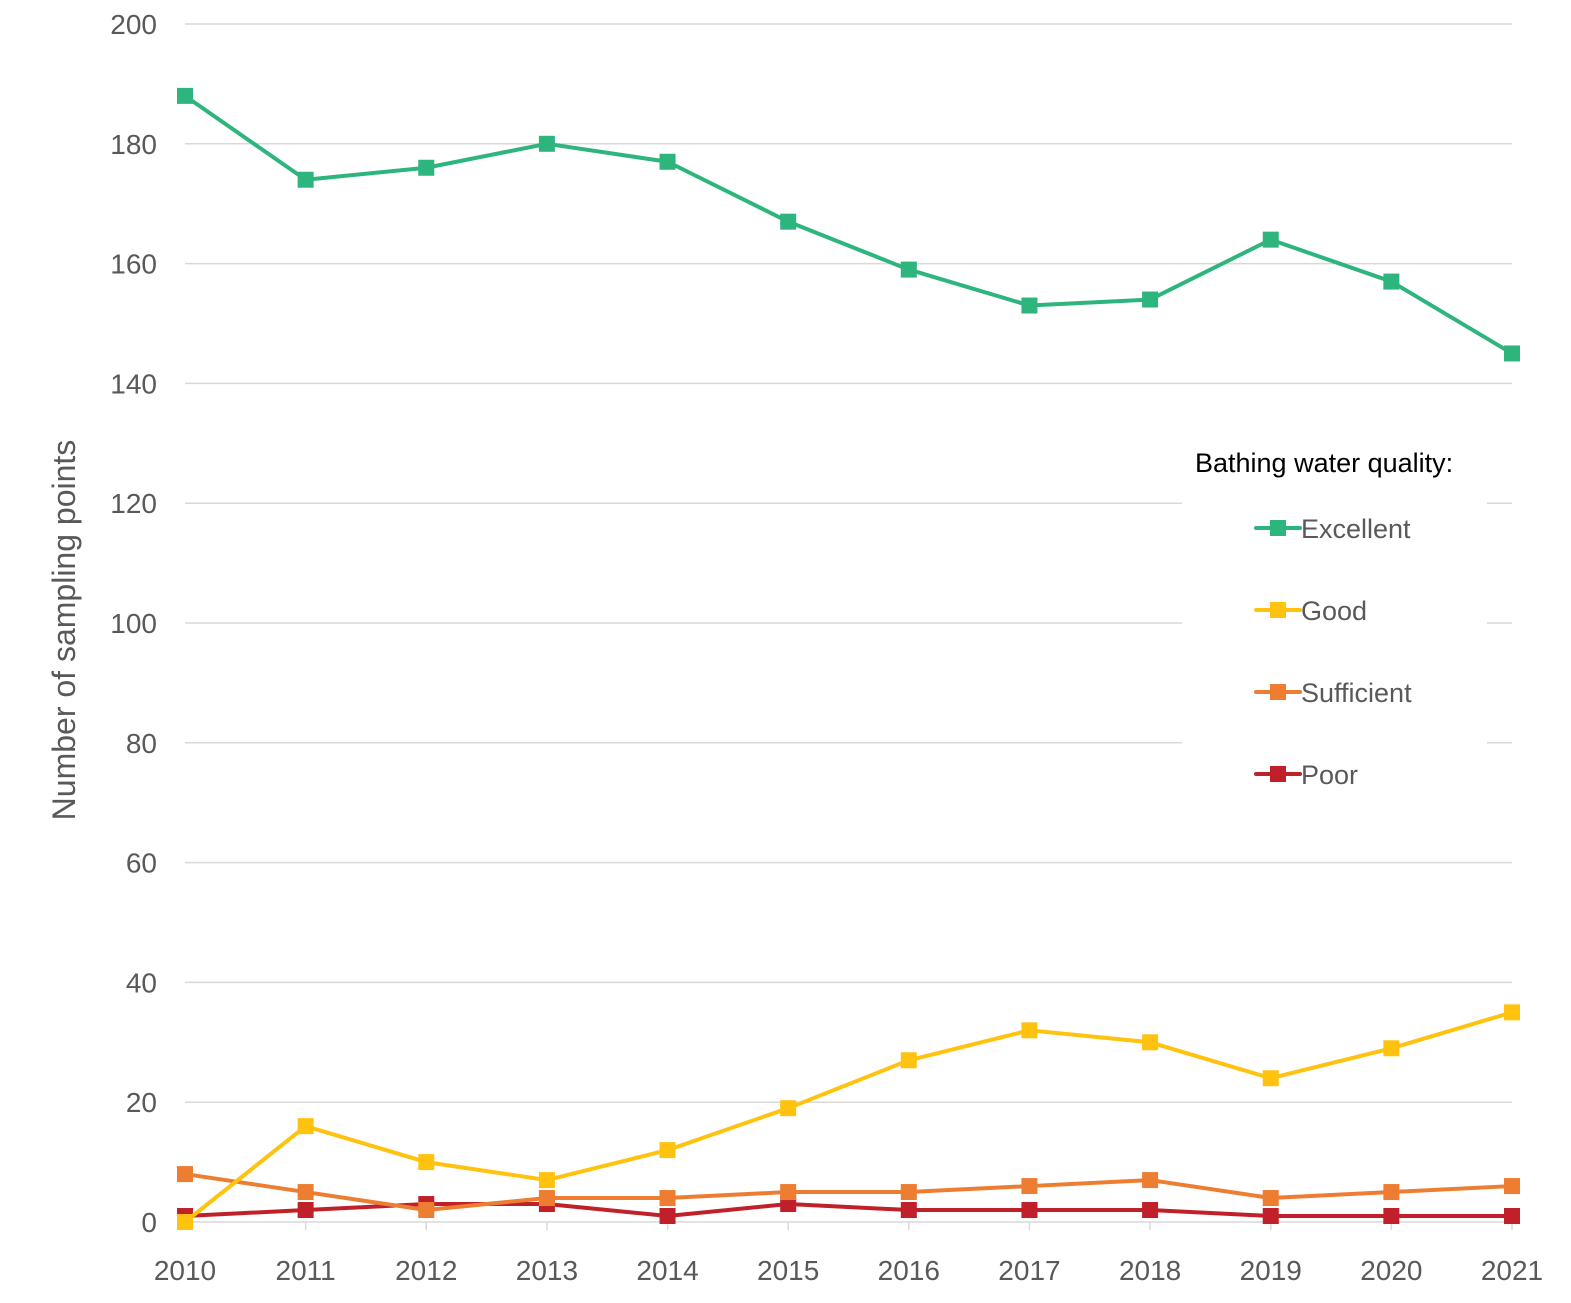  Describe the element at coordinates (667, 1150) in the screenshot. I see `data-point-good-2014` at that location.